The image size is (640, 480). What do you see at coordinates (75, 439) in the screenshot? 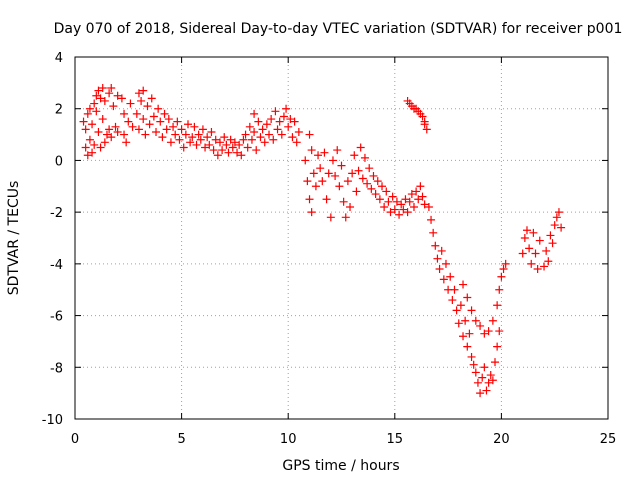
I see `x-tick-label: 0` at bounding box center [75, 439].